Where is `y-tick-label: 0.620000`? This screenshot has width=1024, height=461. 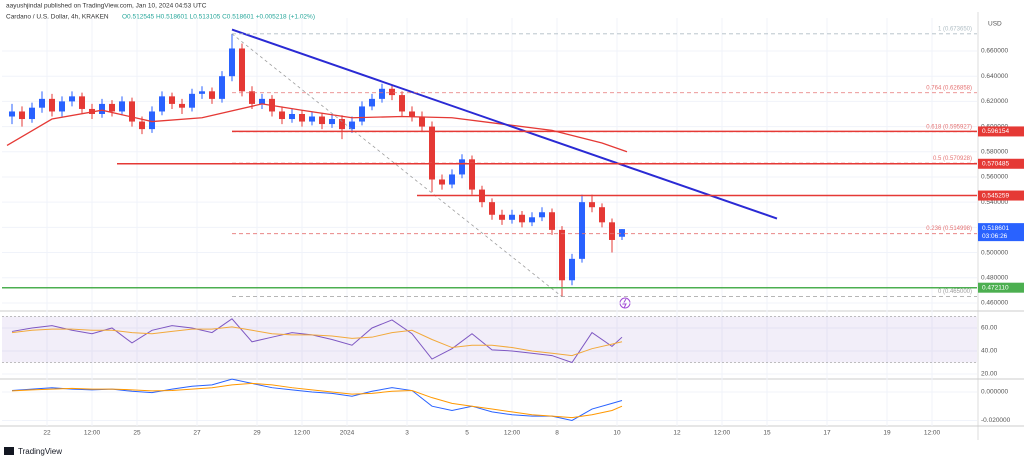 y-tick-label: 0.620000 is located at coordinates (994, 101).